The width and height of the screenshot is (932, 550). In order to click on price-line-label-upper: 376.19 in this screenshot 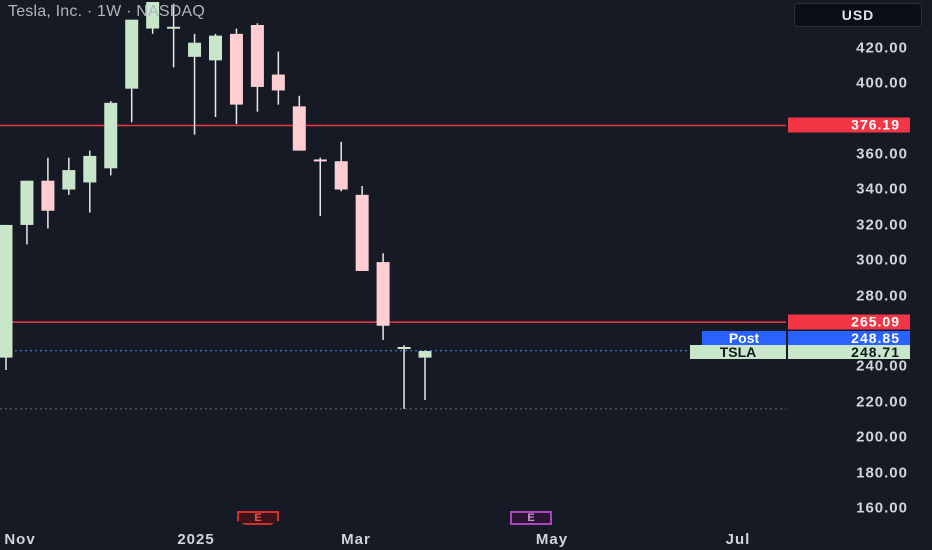, I will do `click(849, 125)`.